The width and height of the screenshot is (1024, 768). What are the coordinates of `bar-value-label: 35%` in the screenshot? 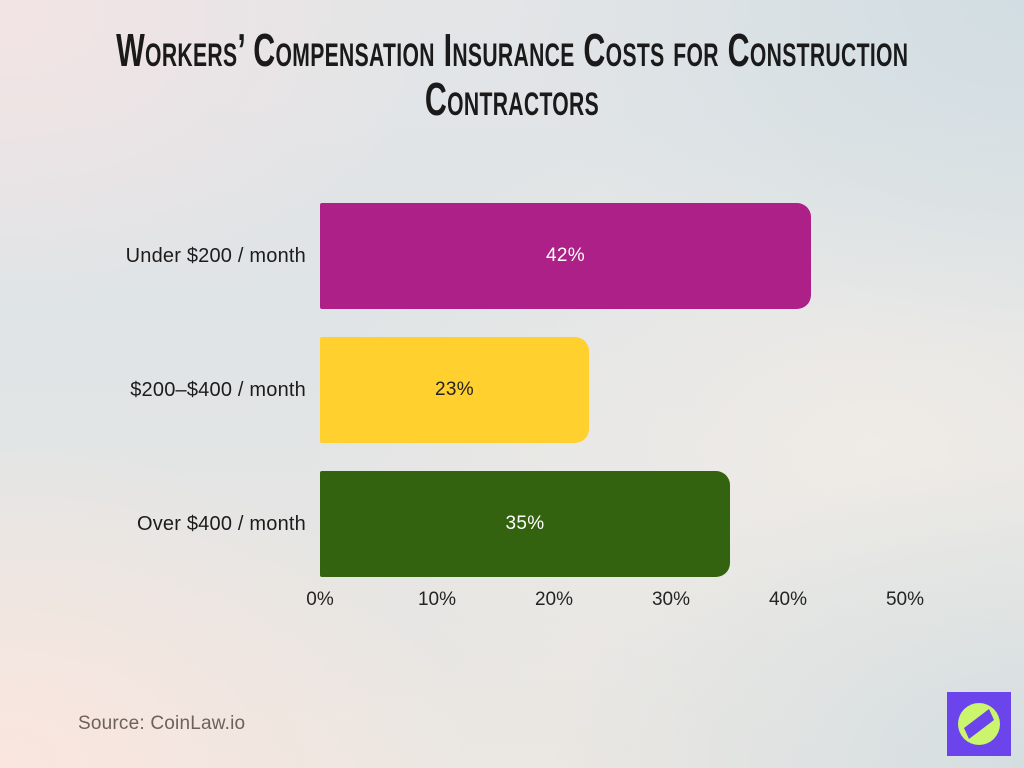 It's located at (525, 523).